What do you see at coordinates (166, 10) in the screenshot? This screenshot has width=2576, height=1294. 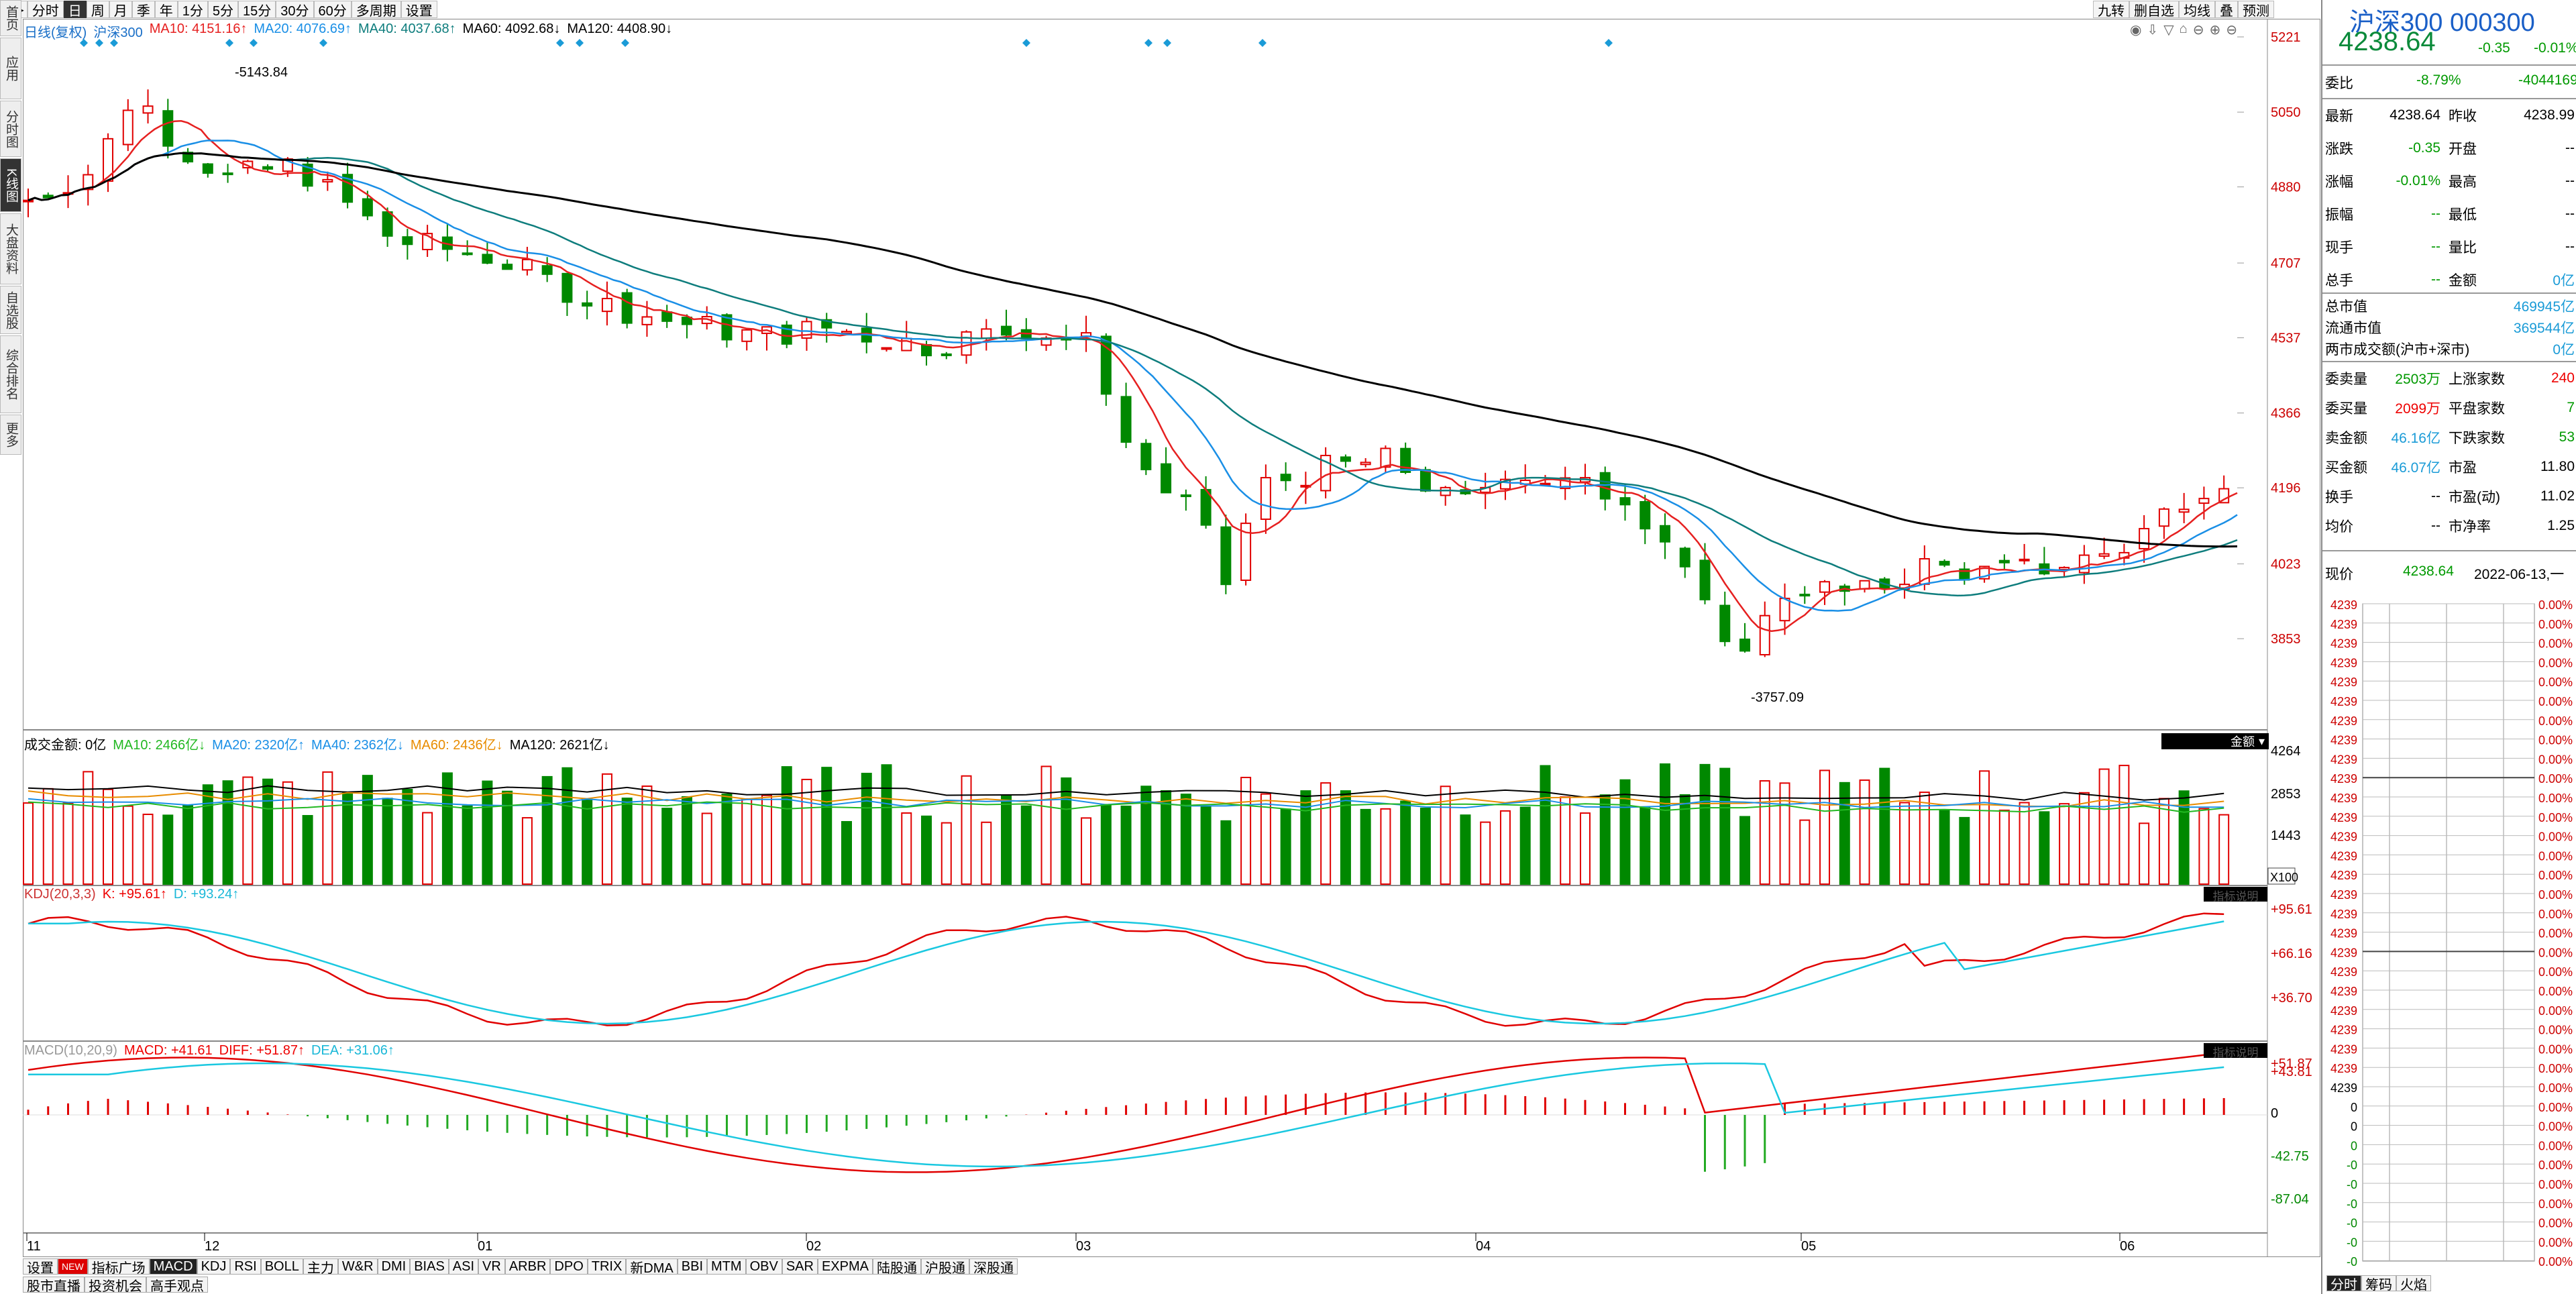 I see `period-button: 年` at bounding box center [166, 10].